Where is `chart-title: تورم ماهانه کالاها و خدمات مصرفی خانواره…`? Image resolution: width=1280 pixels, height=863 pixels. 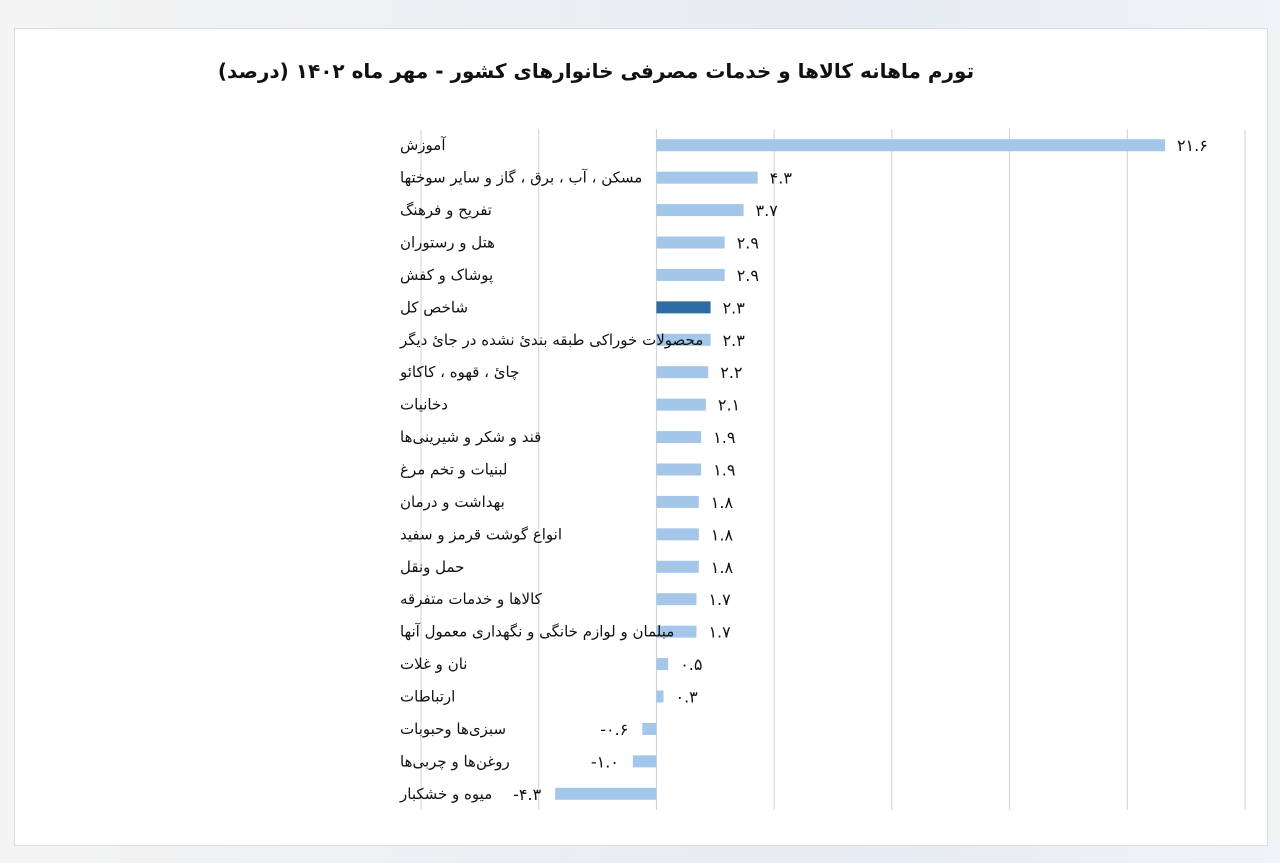
chart-title: تورم ماهانه کالاها و خدمات مصرفی خانواره… is located at coordinates (596, 71).